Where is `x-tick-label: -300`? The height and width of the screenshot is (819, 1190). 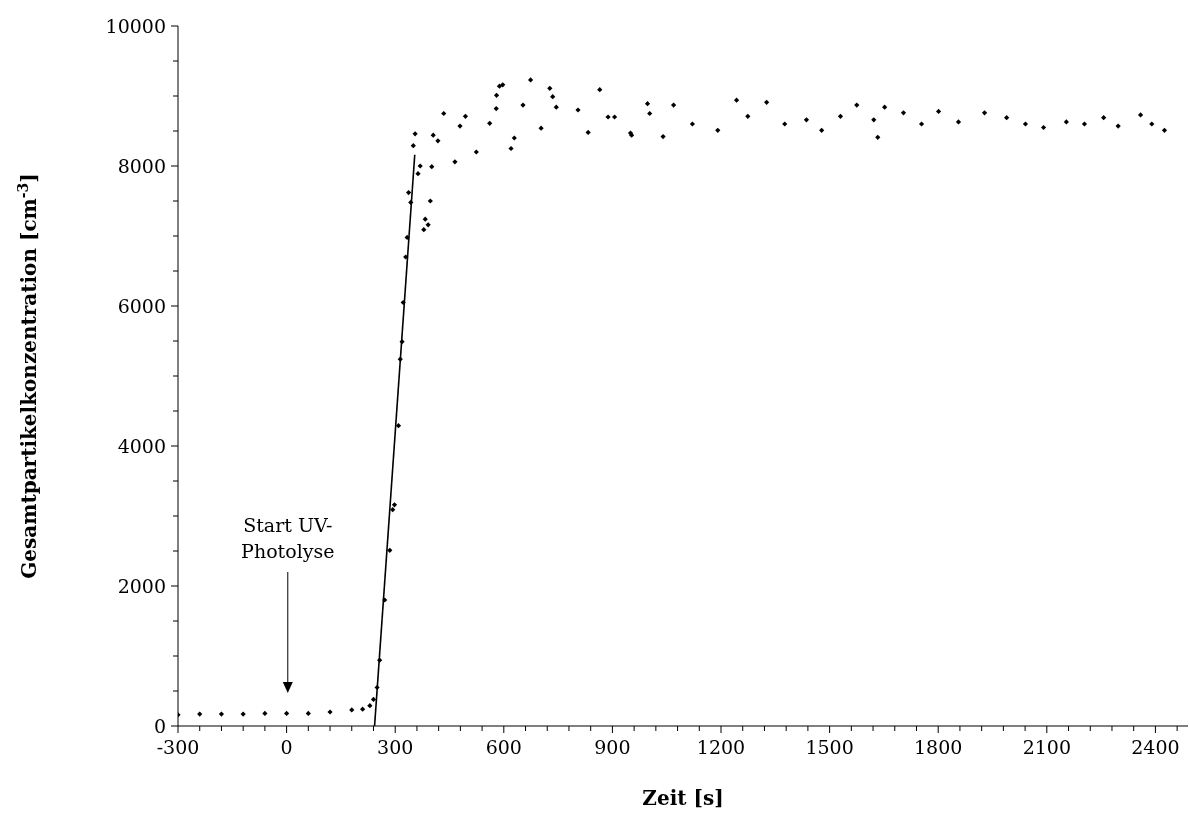 x-tick-label: -300 is located at coordinates (178, 747).